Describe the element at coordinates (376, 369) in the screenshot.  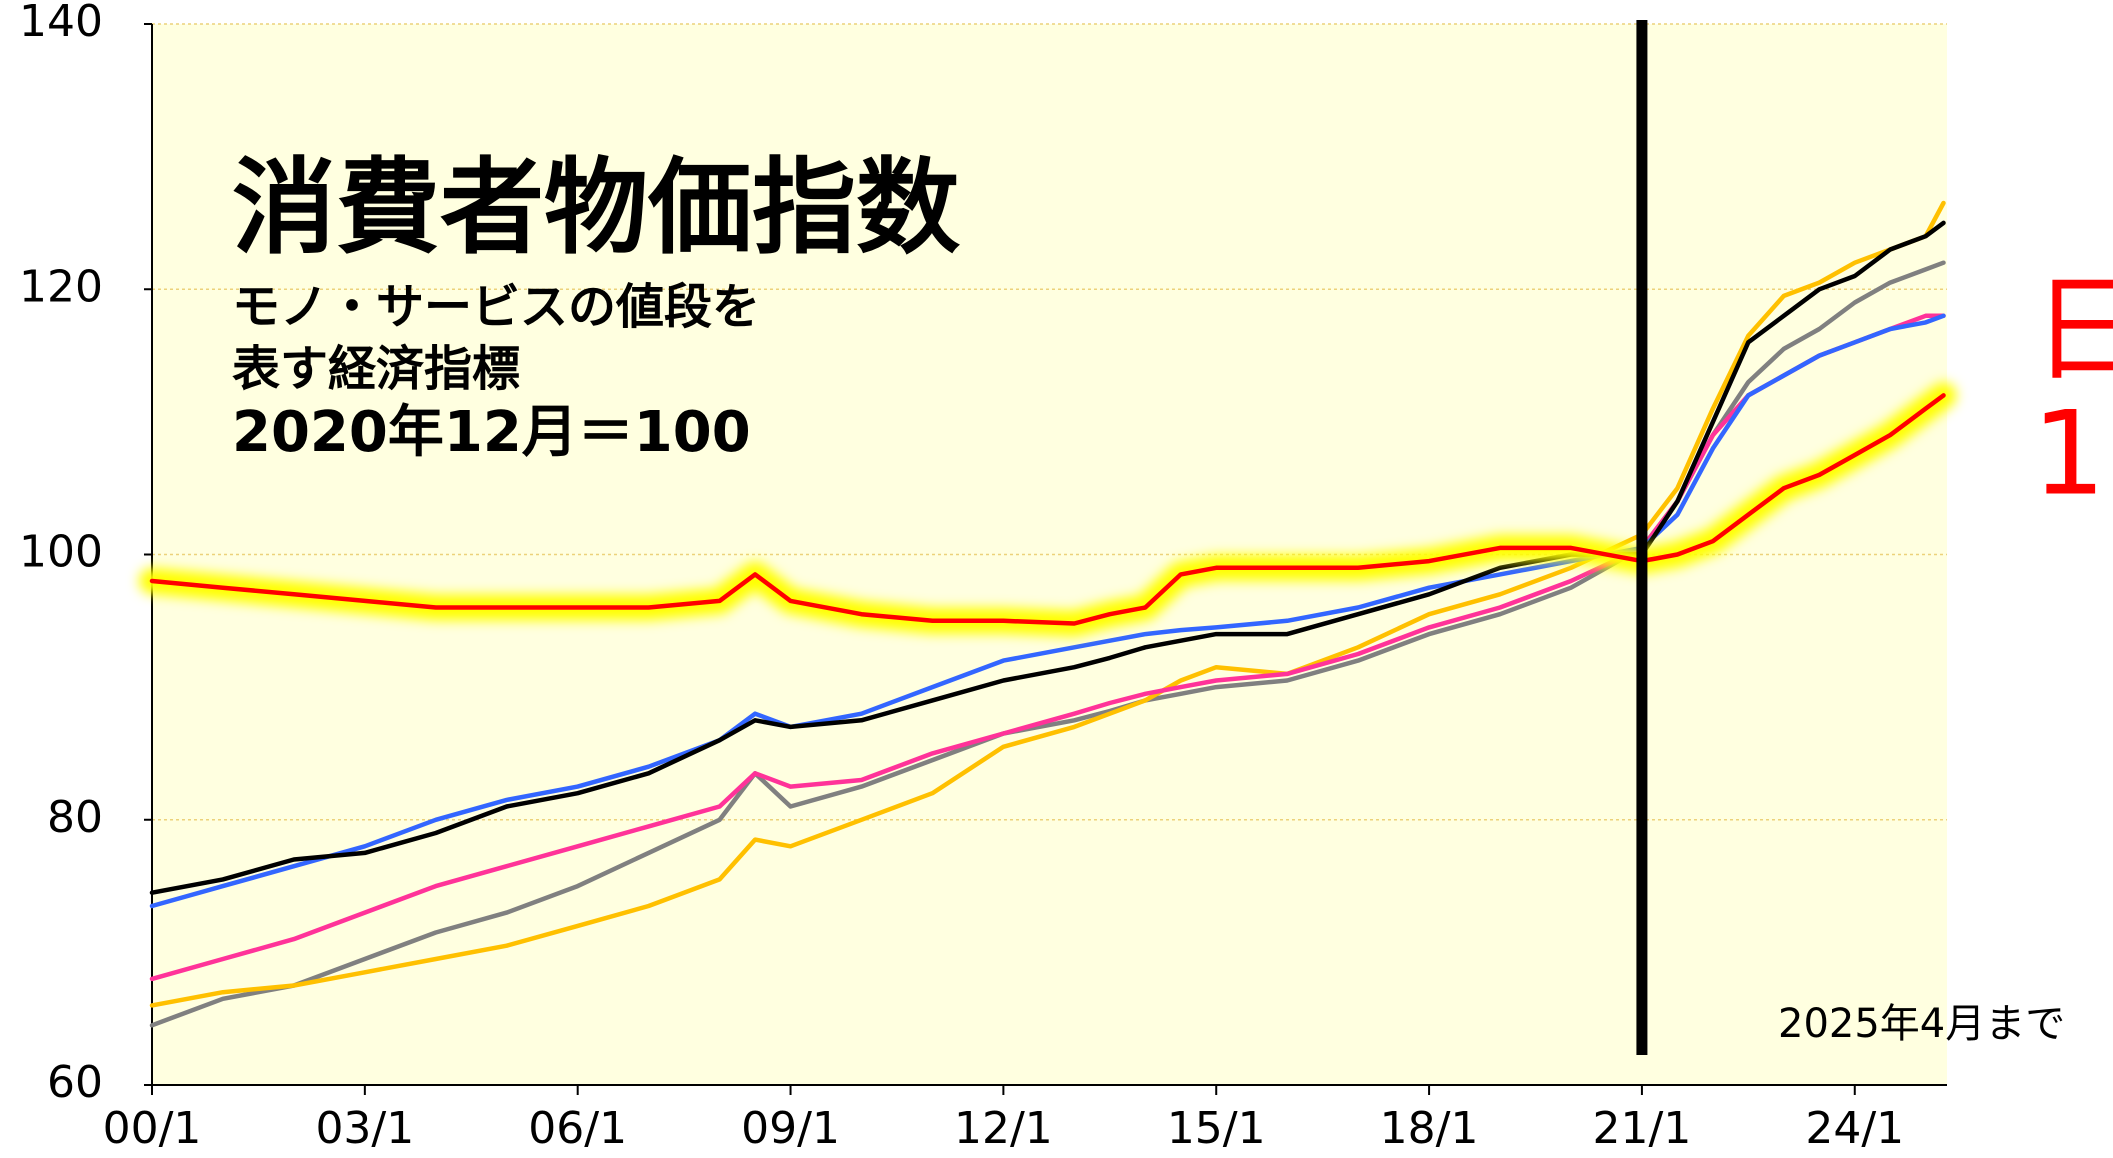
I see `subtitle: 表す経済指標` at that location.